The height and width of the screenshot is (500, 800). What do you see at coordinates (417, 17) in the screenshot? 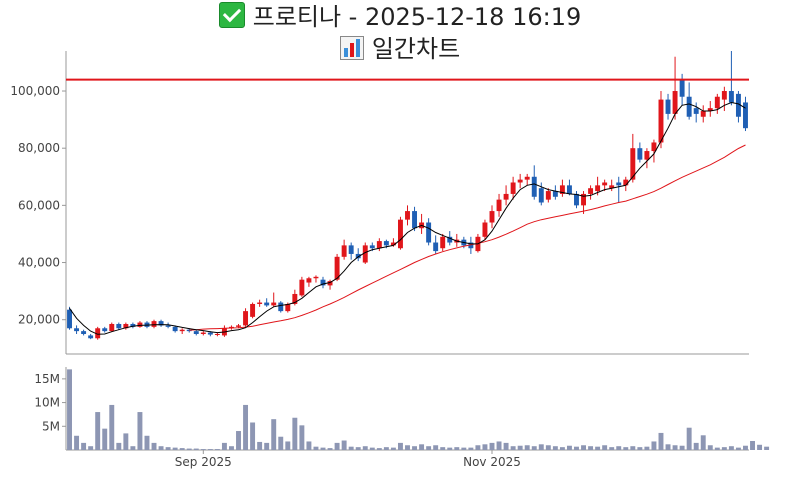
I see `chart-title-text: 프로티나 - 2025-12-18 16:19` at bounding box center [417, 17].